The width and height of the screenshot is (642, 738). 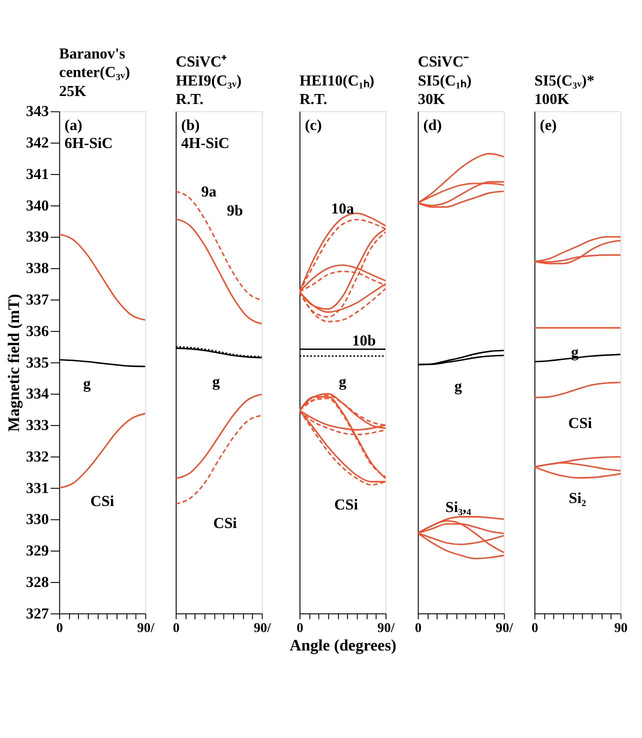 What do you see at coordinates (38, 269) in the screenshot?
I see `y-tick-label: 338` at bounding box center [38, 269].